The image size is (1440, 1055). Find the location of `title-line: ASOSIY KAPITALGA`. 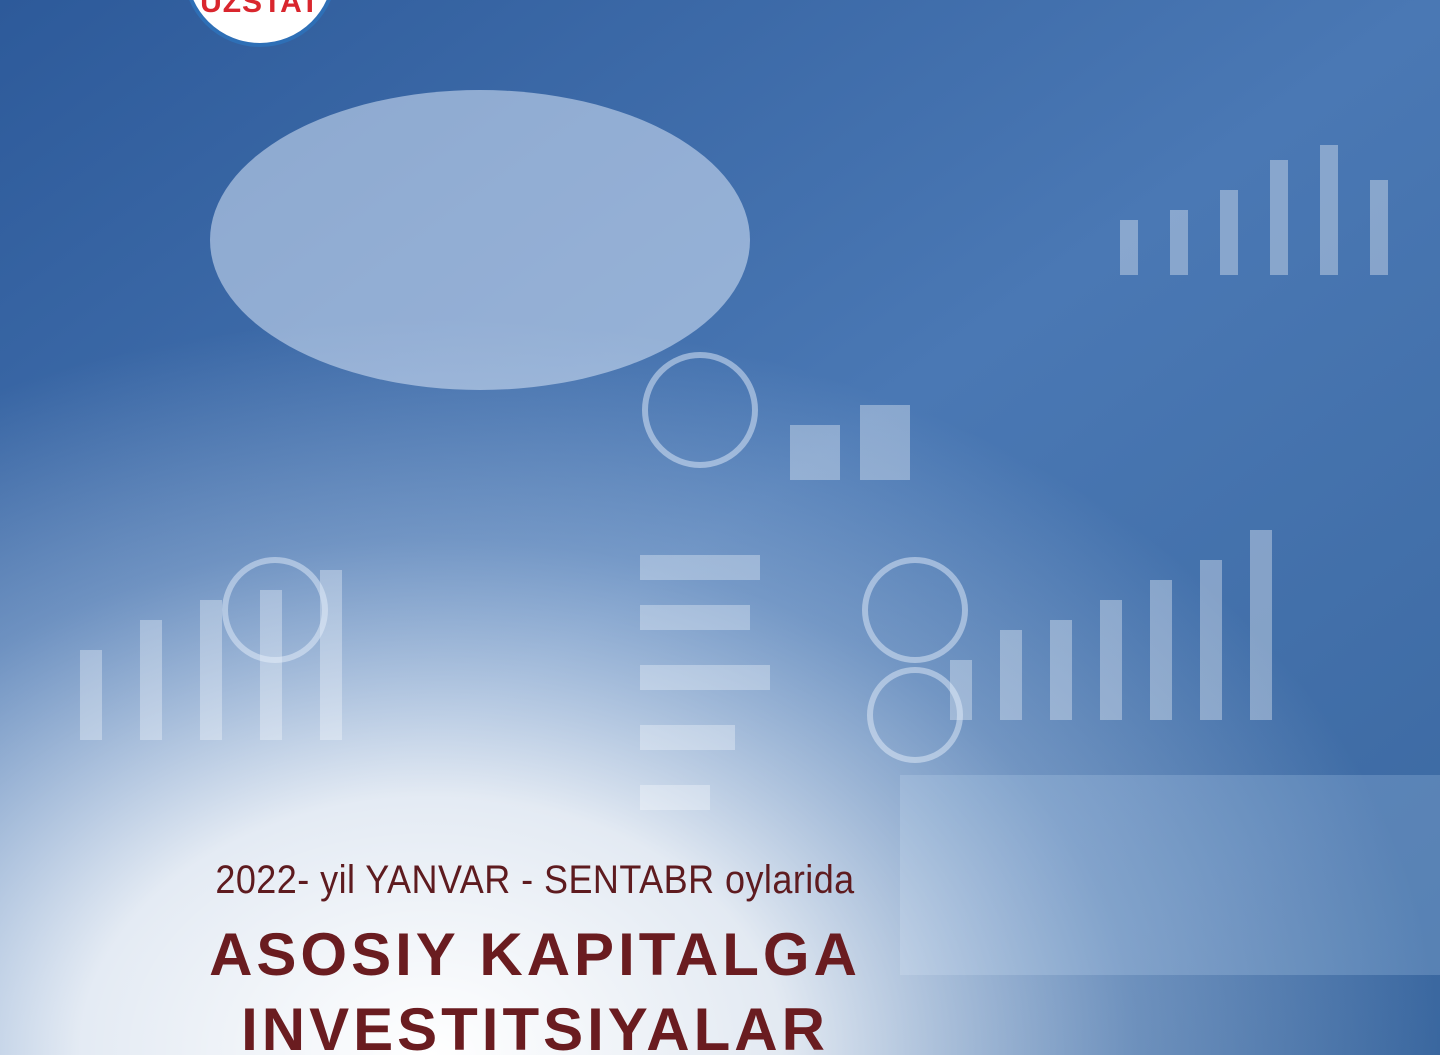

title-line: ASOSIY KAPITALGA is located at coordinates (535, 954).